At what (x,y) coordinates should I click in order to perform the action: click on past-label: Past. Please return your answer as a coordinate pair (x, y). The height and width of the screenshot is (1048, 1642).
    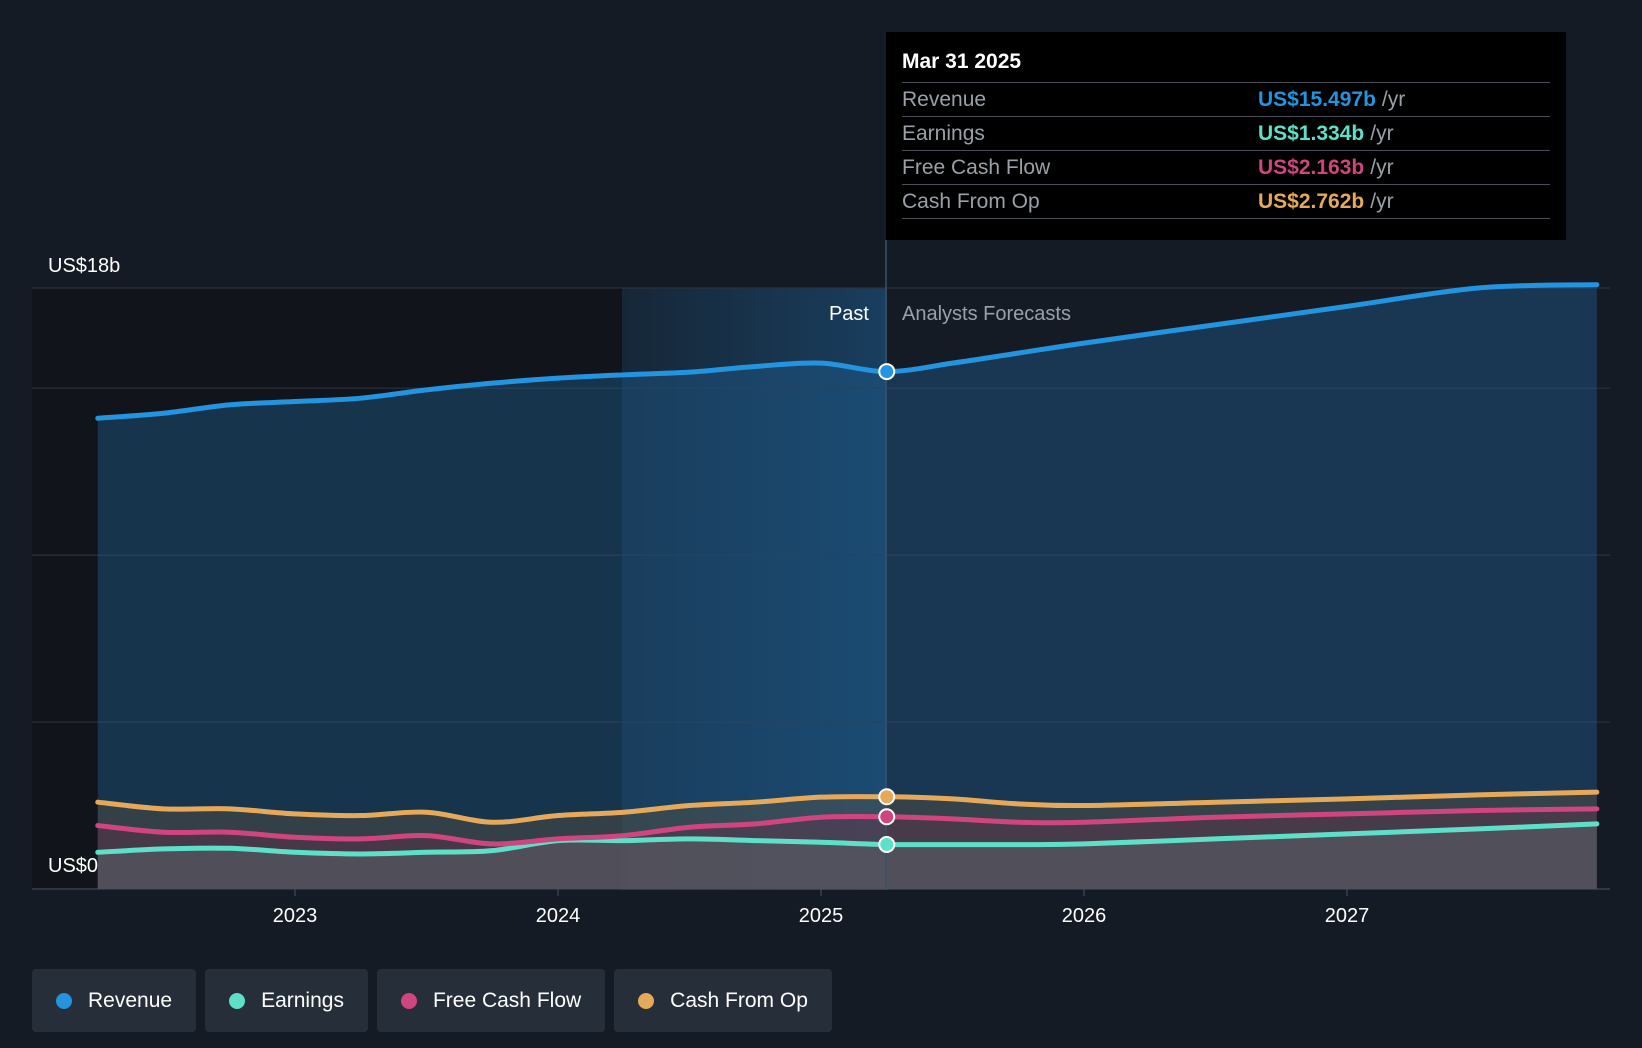
    Looking at the image, I should click on (849, 314).